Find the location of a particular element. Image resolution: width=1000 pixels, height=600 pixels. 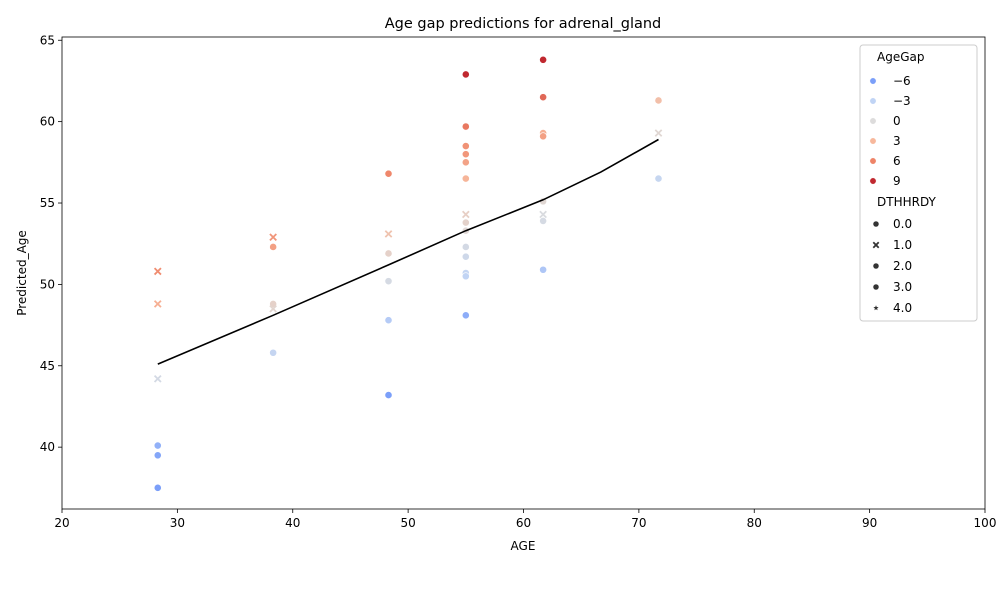

x-tick-label: 40 is located at coordinates (292, 523).